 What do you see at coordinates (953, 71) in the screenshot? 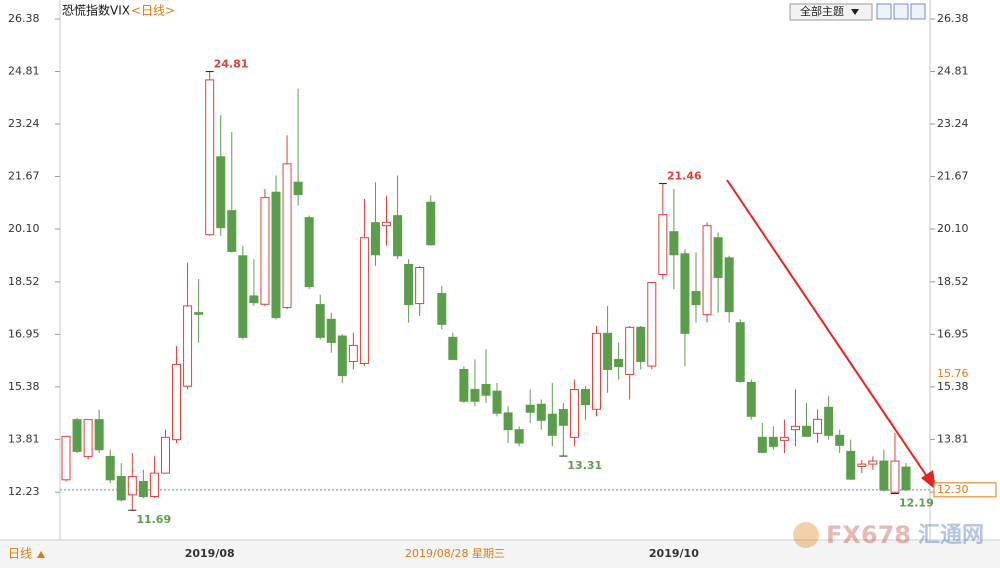
I see `y2-tick-label: 24.81` at bounding box center [953, 71].